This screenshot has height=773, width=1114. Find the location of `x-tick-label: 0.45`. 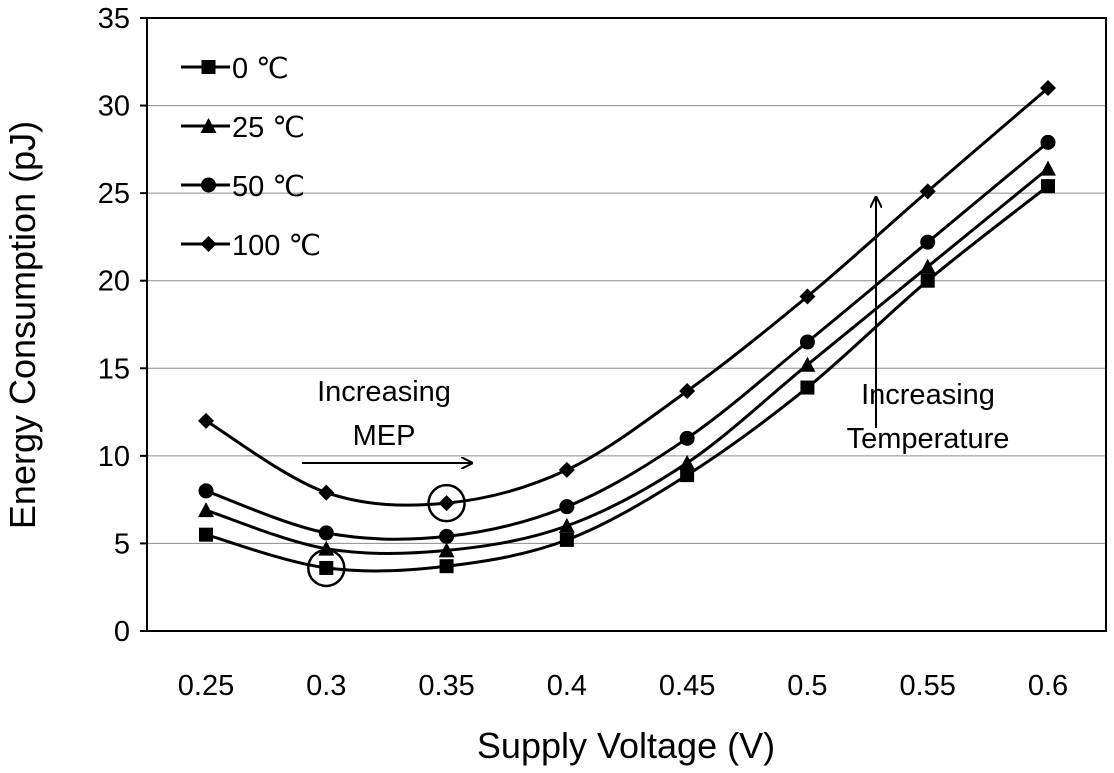

x-tick-label: 0.45 is located at coordinates (687, 686).